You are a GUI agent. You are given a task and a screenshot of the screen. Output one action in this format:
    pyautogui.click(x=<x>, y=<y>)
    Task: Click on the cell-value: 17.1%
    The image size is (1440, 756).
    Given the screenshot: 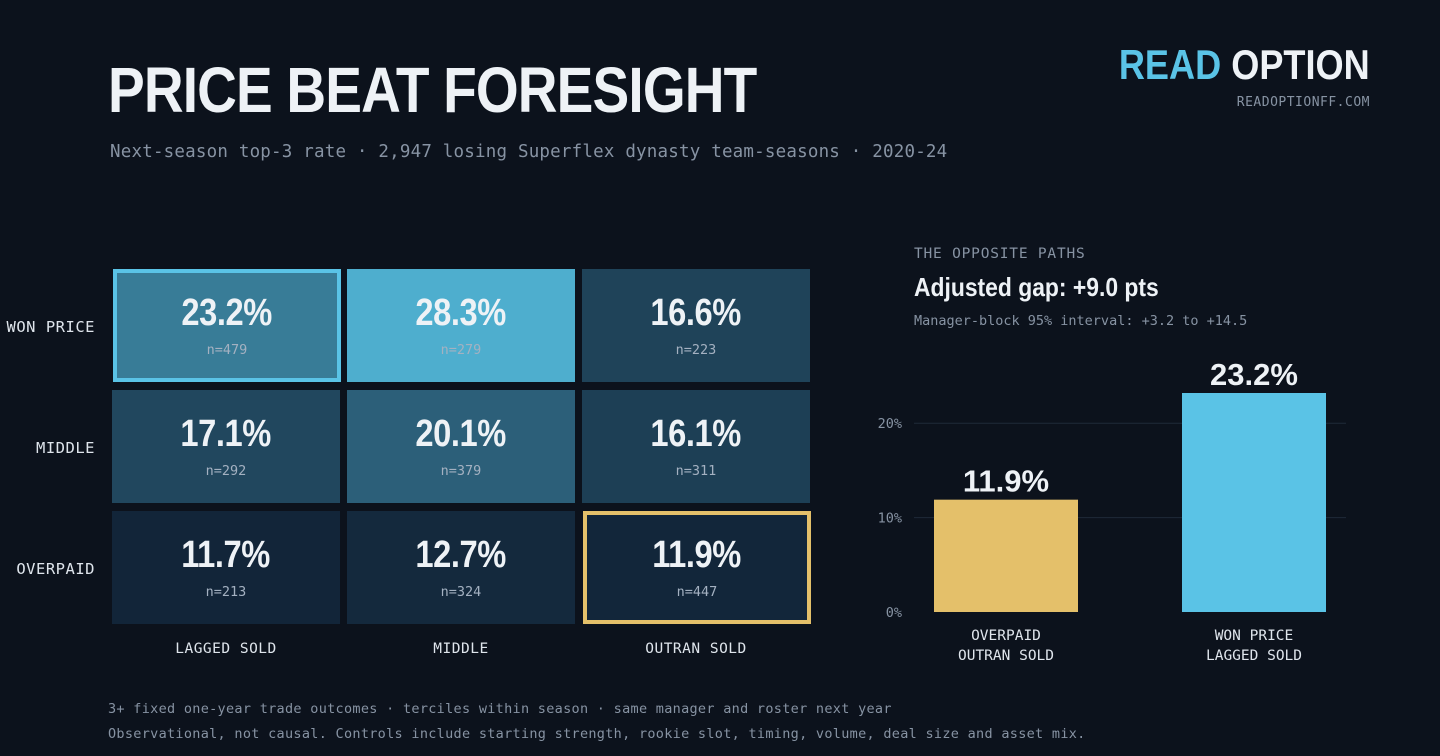 What is the action you would take?
    pyautogui.click(x=226, y=433)
    